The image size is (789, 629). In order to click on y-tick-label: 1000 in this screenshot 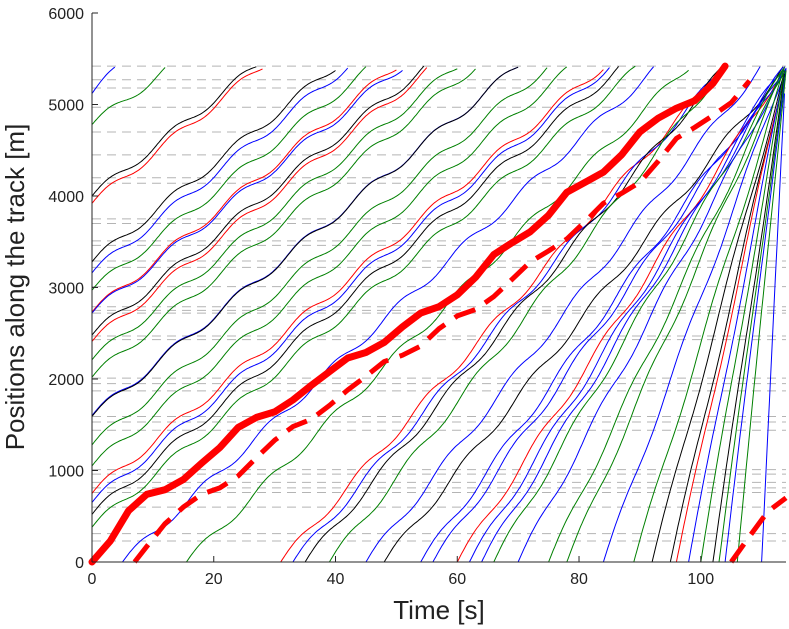, I will do `click(66, 472)`.